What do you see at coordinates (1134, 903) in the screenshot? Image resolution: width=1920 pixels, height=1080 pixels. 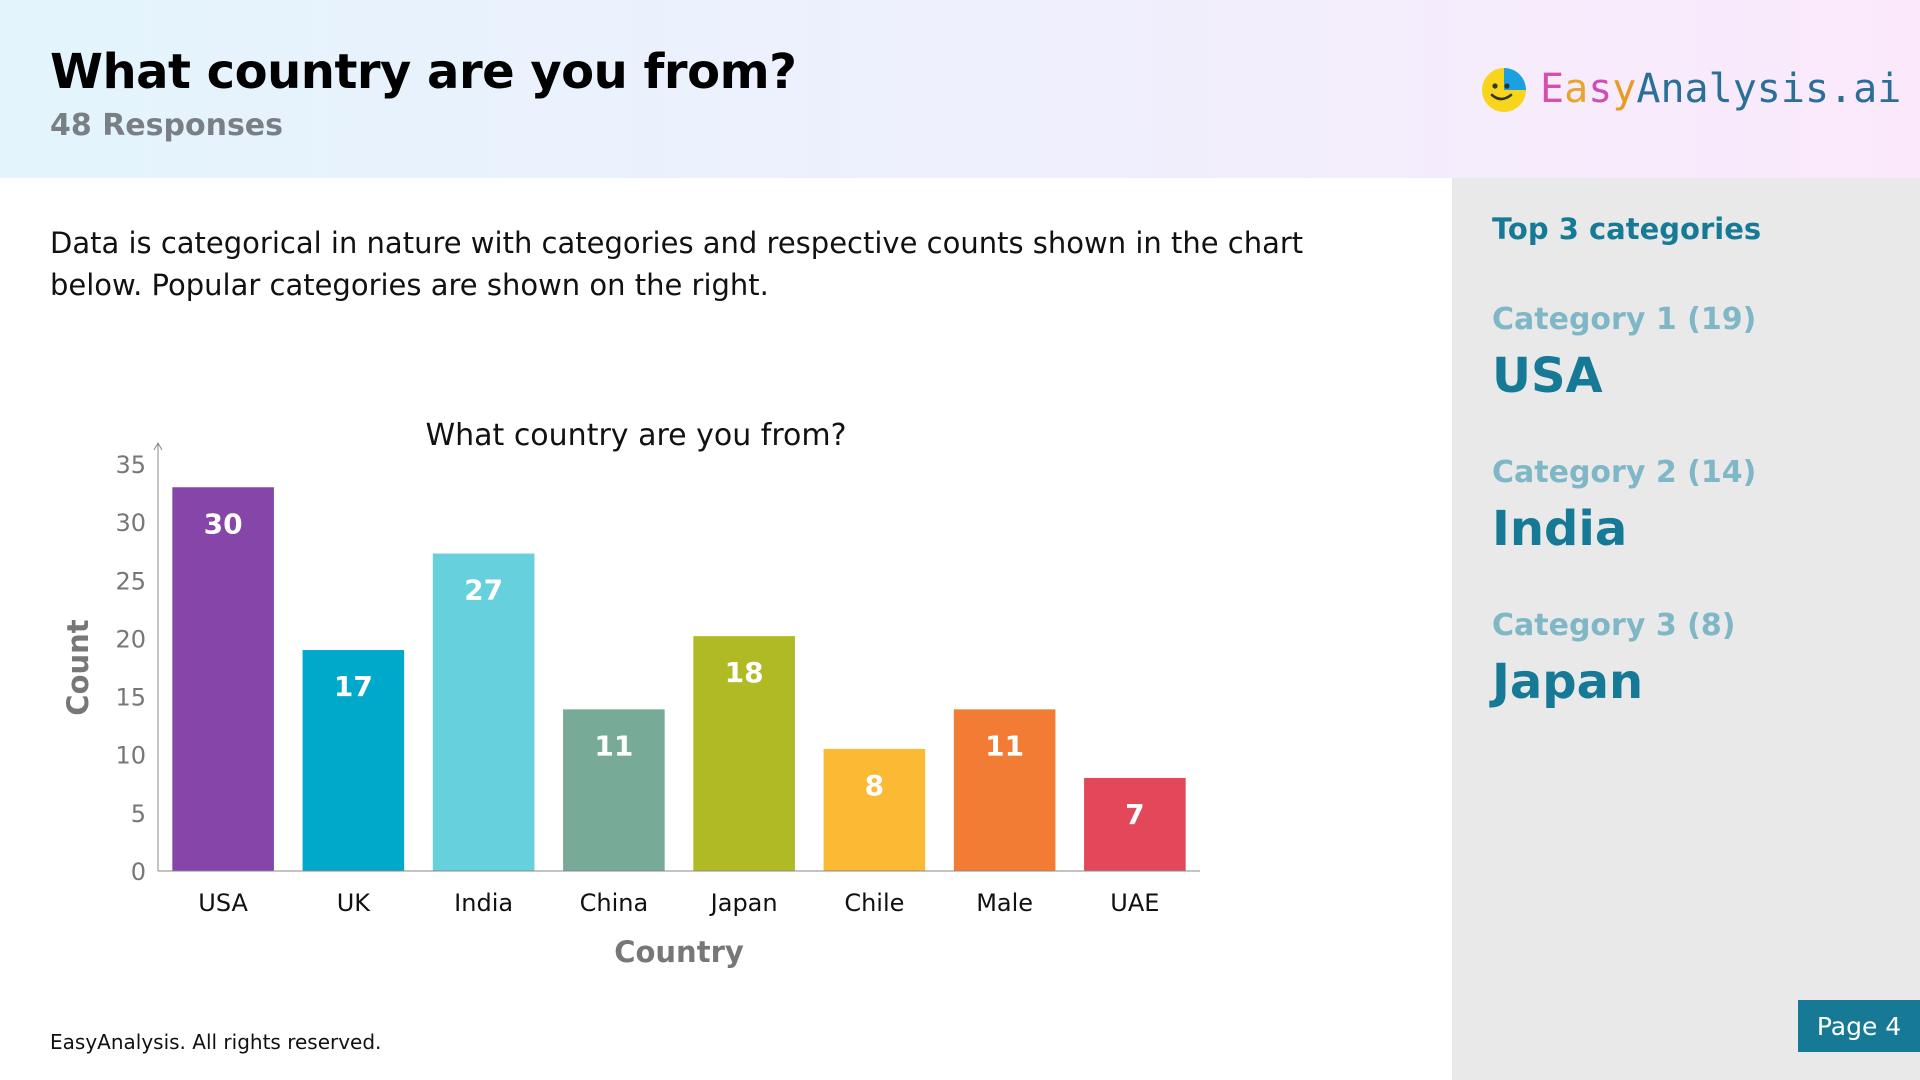 I see `x-tick-label: UAE` at bounding box center [1134, 903].